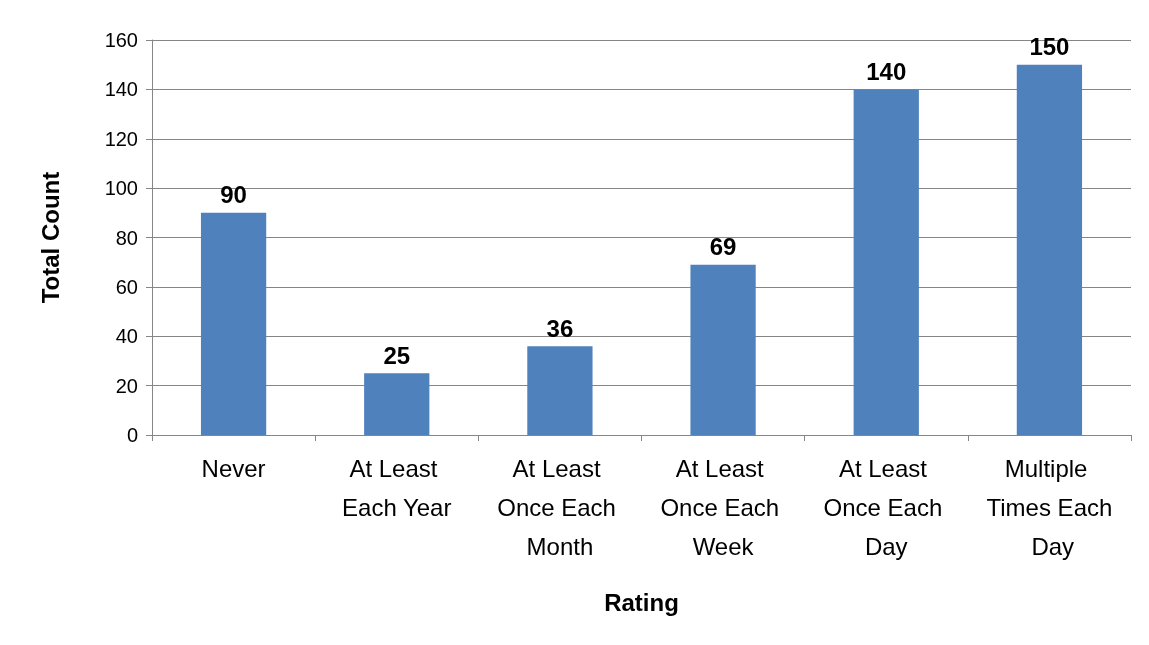 The image size is (1149, 645). I want to click on data-label: 36, so click(560, 328).